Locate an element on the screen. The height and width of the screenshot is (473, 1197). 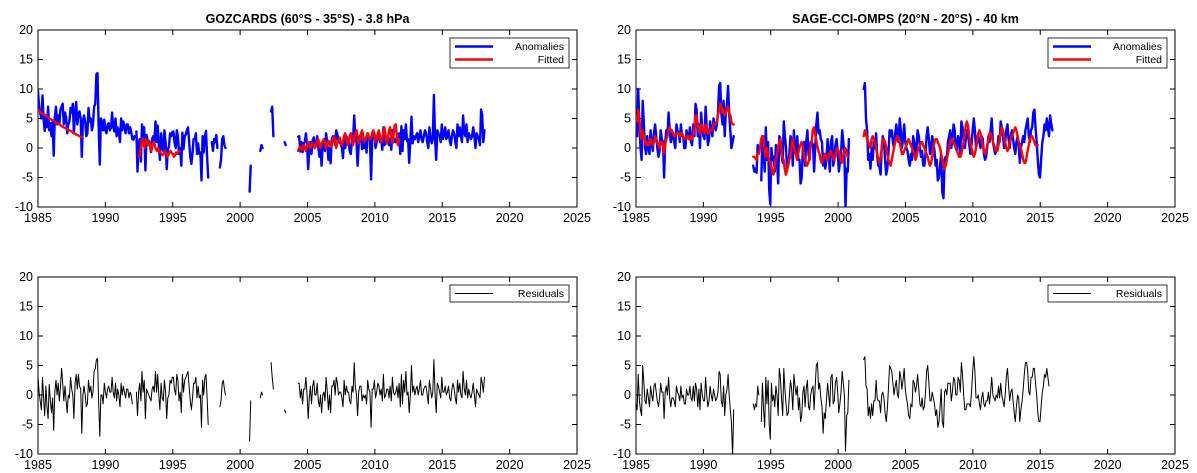
chart-title: SAGE-CCI-OMPS (20°N - 20°S) - 40 km is located at coordinates (905, 19).